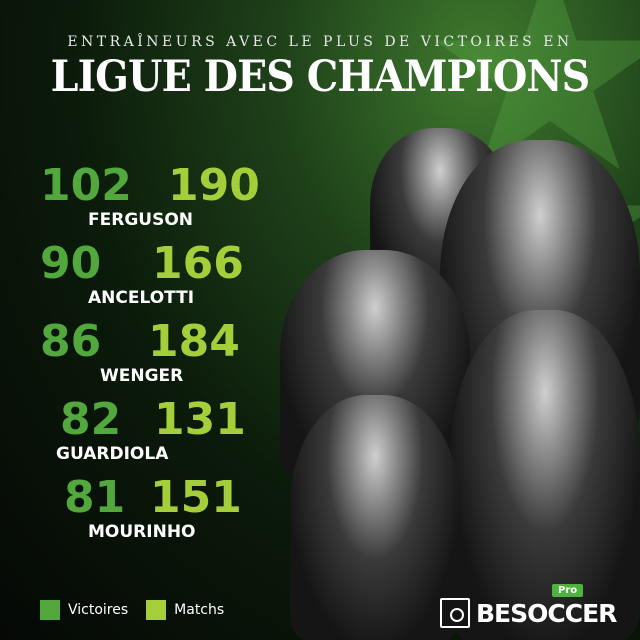 The height and width of the screenshot is (640, 640). Describe the element at coordinates (98, 610) in the screenshot. I see `legend-label-victoires: Victoires` at that location.